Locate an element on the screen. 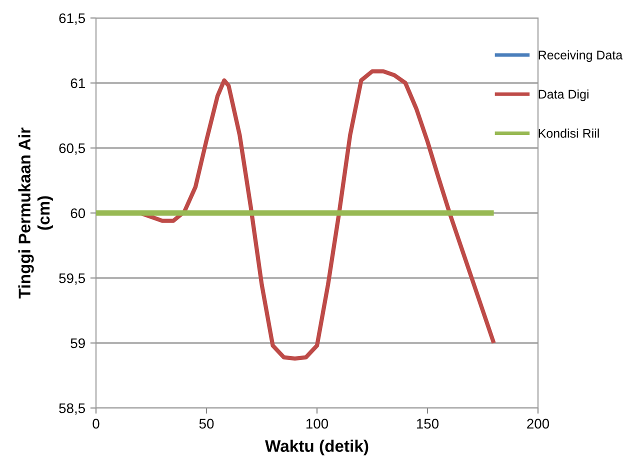 Image resolution: width=633 pixels, height=475 pixels. y-axis-title: Tinggi Permukaan Air (cm) is located at coordinates (35, 213).